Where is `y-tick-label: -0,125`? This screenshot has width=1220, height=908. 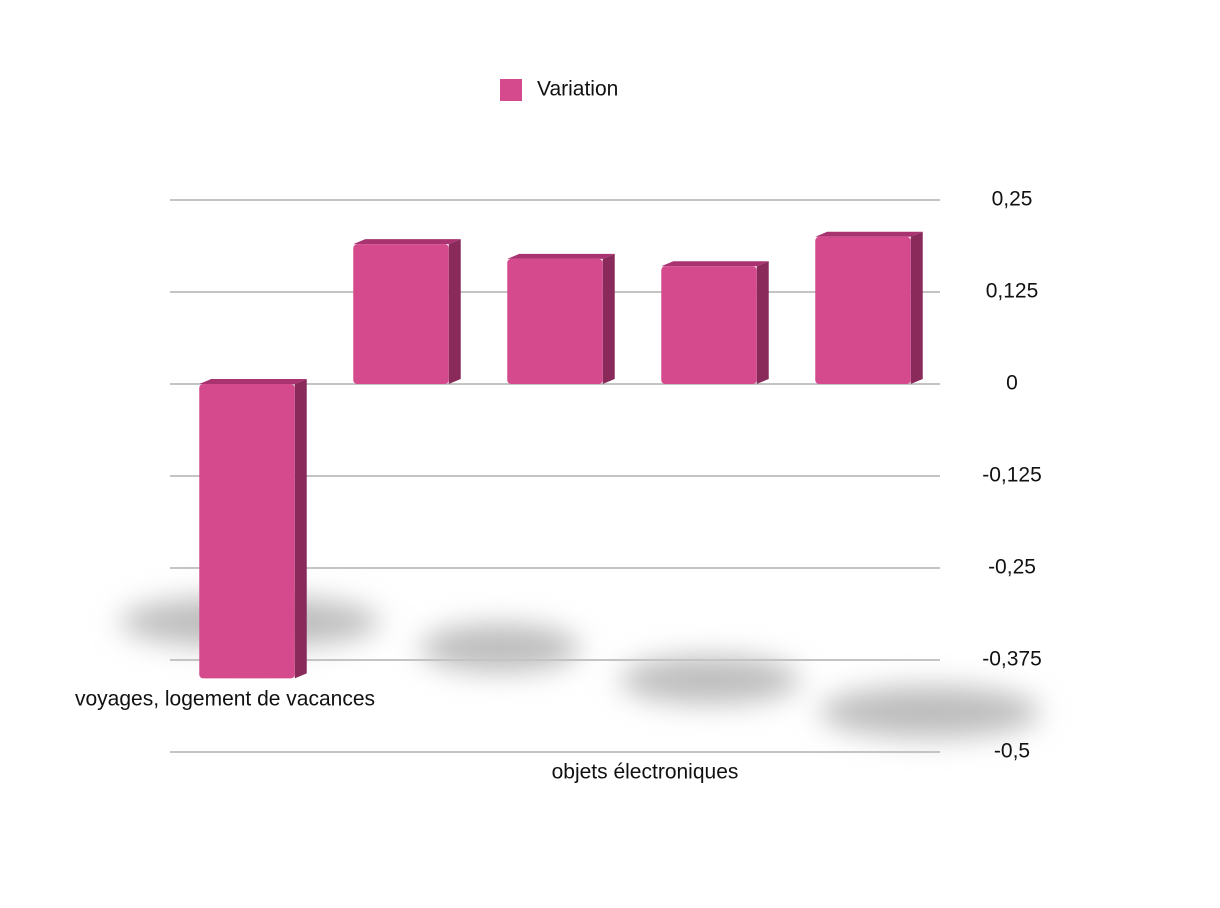
y-tick-label: -0,125 is located at coordinates (1012, 475).